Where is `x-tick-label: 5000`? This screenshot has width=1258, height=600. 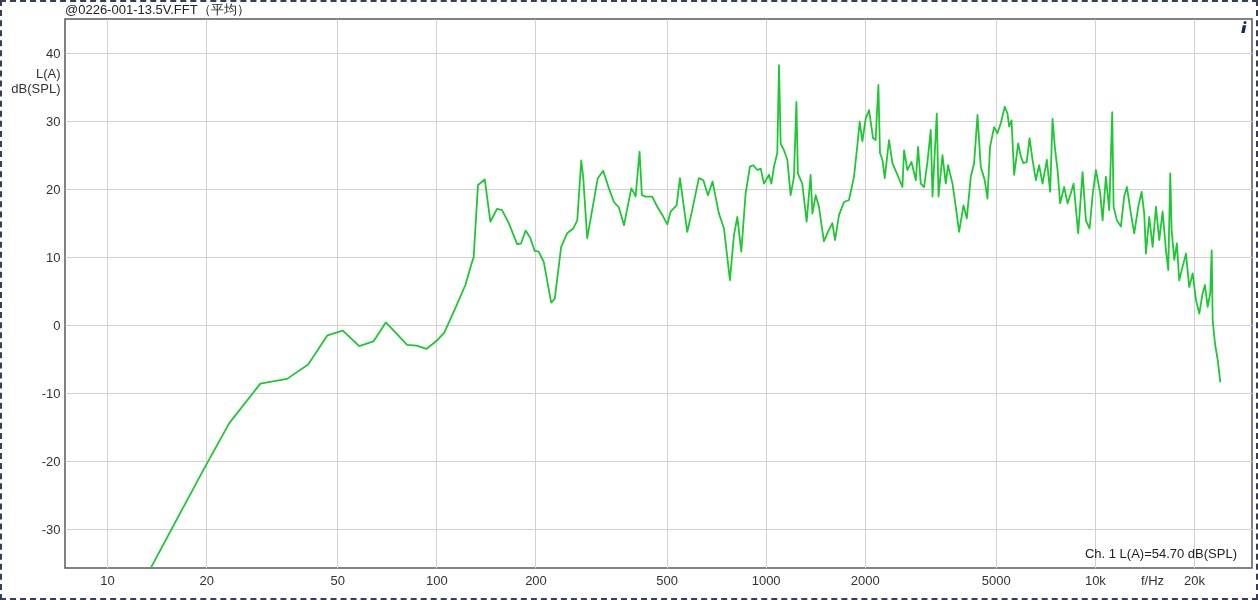
x-tick-label: 5000 is located at coordinates (996, 580).